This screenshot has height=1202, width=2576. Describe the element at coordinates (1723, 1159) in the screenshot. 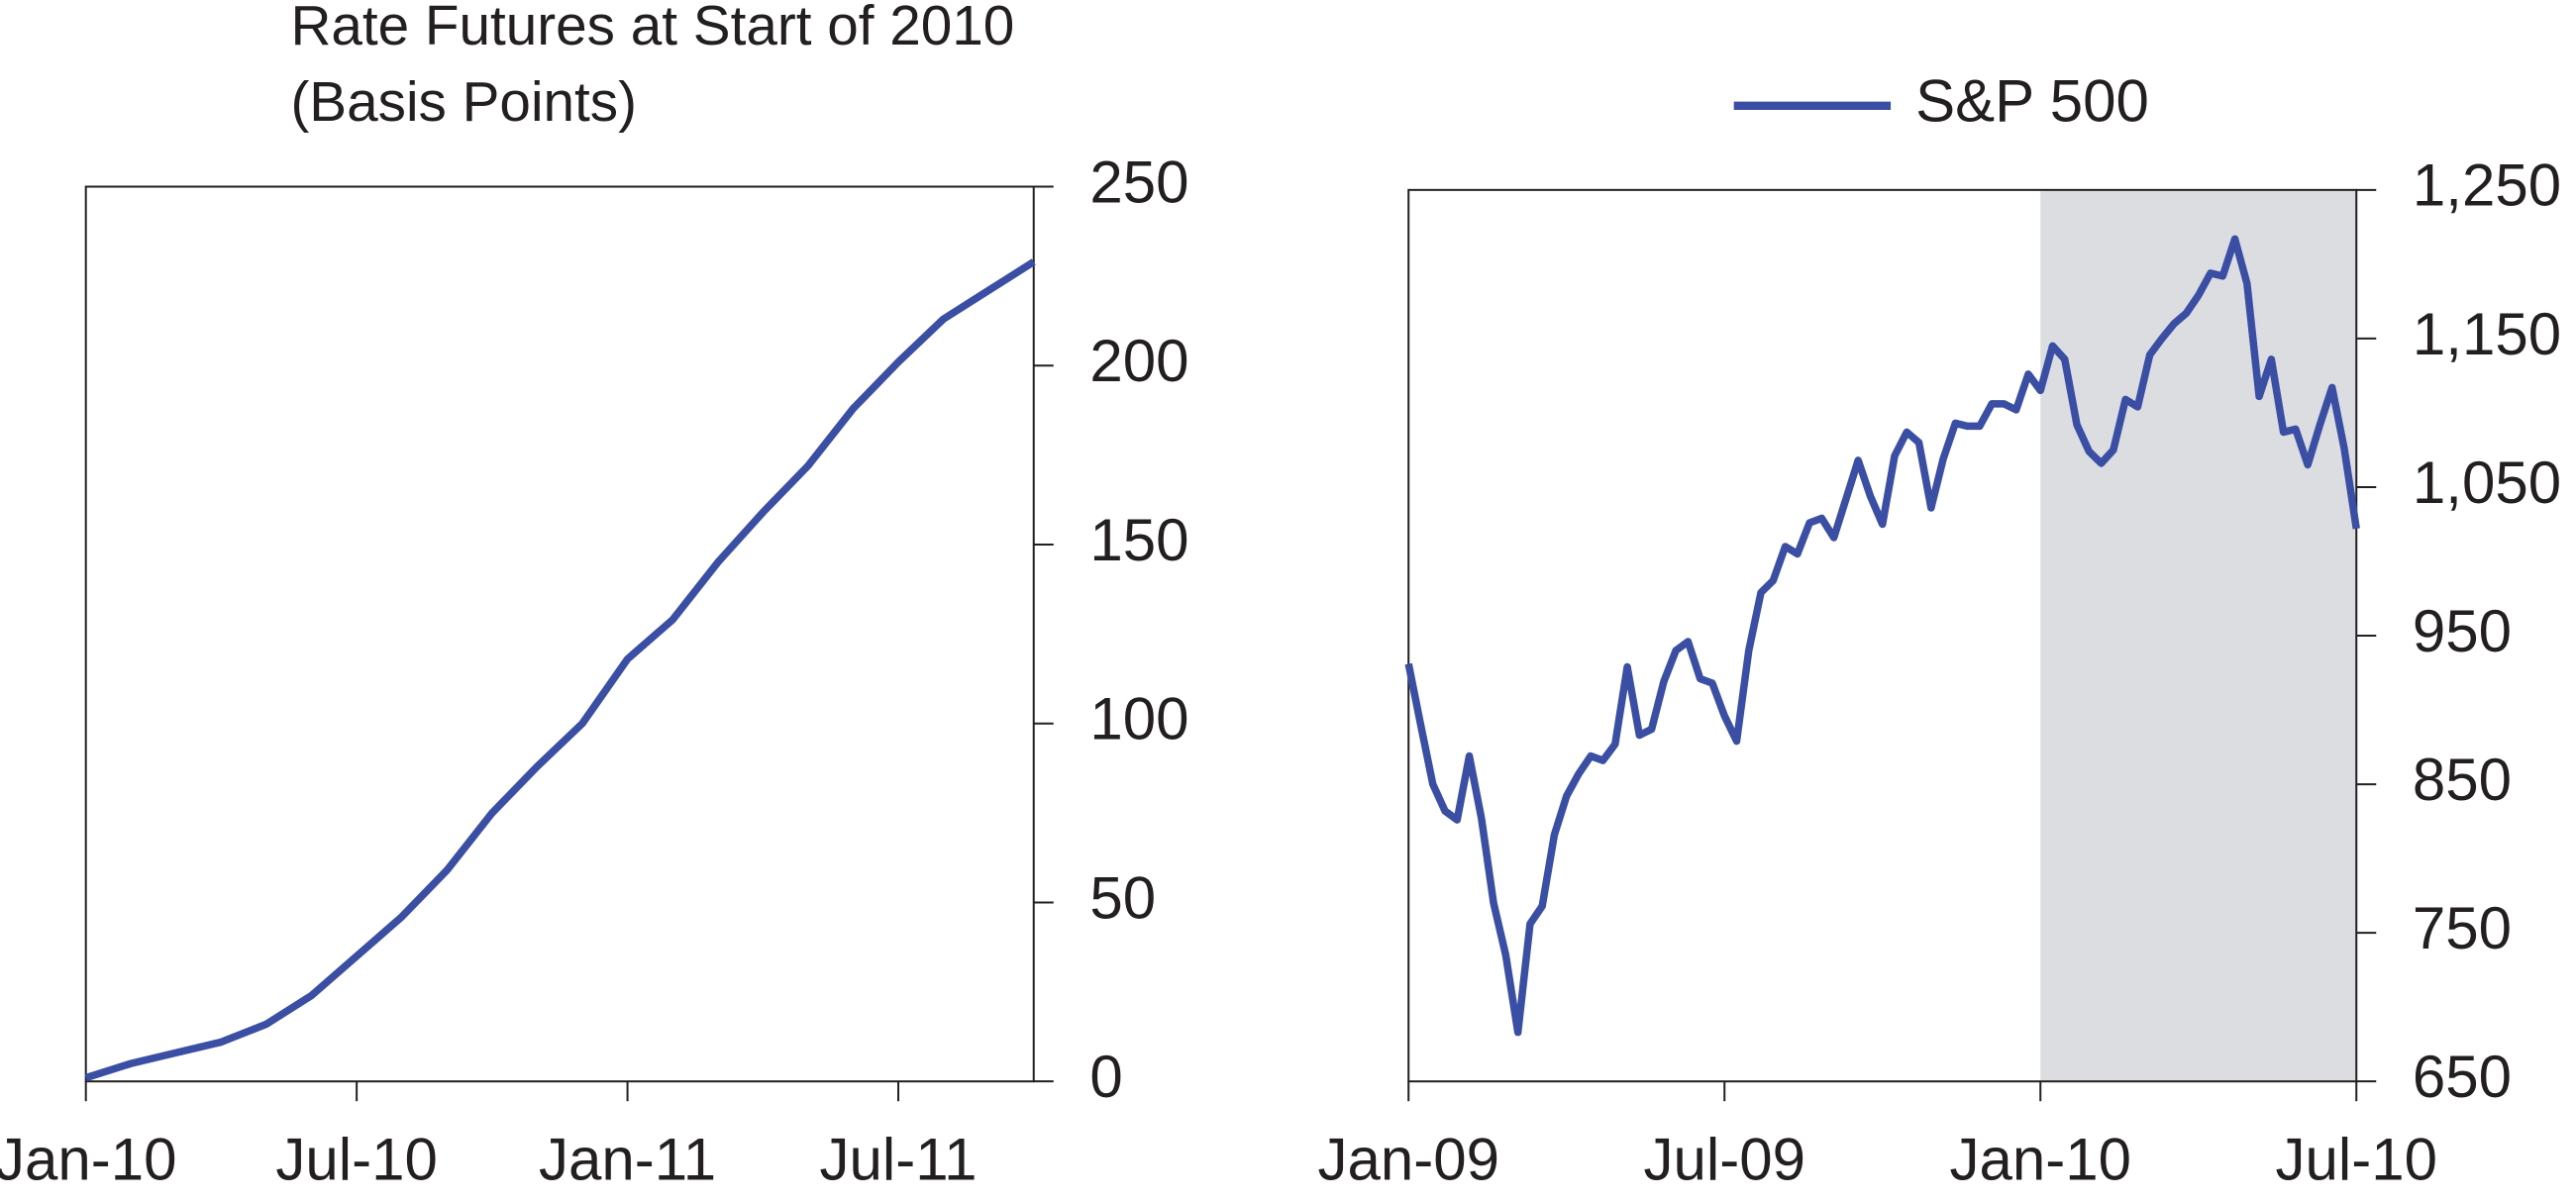

I see `x-tick-label: Jul-09` at that location.